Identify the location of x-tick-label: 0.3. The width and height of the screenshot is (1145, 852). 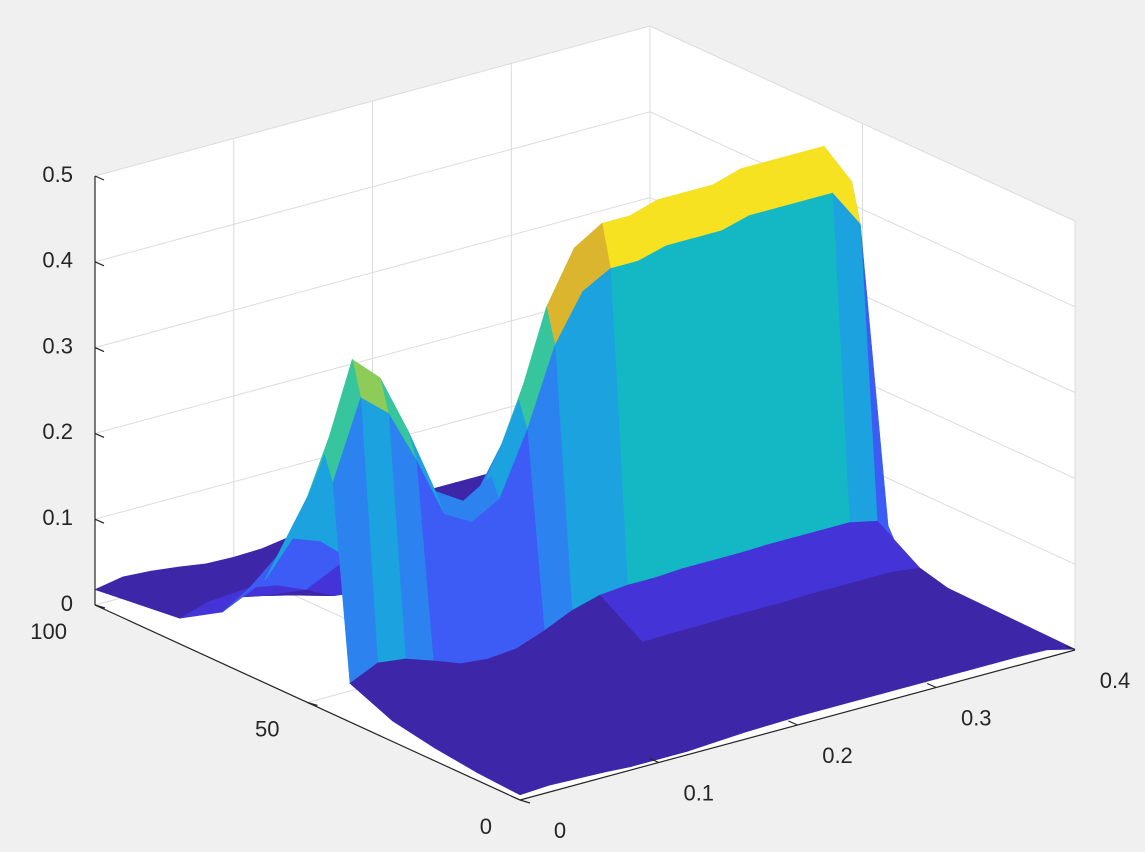
(976, 717).